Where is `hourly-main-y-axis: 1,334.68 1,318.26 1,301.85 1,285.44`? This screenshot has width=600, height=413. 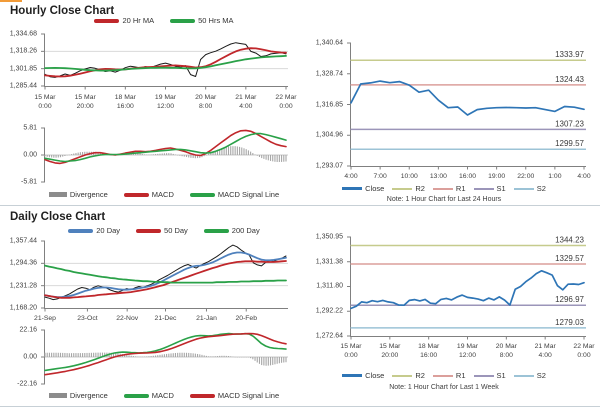 hourly-main-y-axis: 1,334.68 1,318.26 1,301.85 1,285.44 is located at coordinates (23, 60).